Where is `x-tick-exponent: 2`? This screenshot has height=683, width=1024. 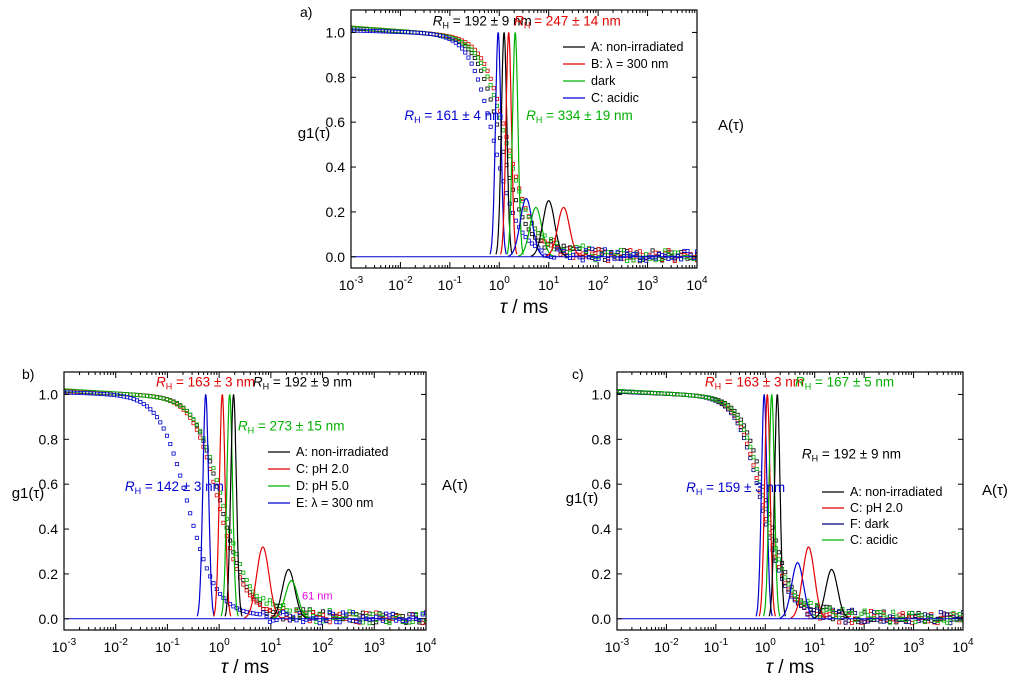 x-tick-exponent: 2 is located at coordinates (606, 280).